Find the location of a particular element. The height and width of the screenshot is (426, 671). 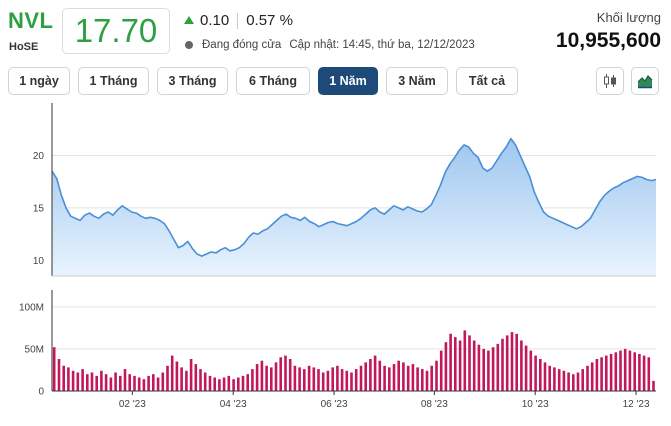

area-chart-button is located at coordinates (645, 81).